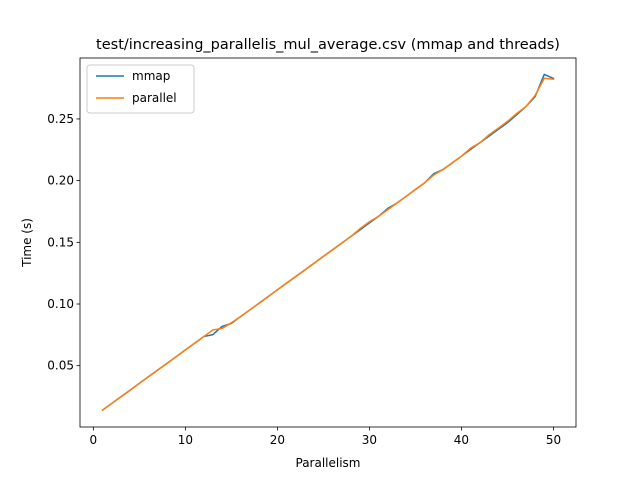  Describe the element at coordinates (60, 366) in the screenshot. I see `y-tick-label: 0.05` at that location.